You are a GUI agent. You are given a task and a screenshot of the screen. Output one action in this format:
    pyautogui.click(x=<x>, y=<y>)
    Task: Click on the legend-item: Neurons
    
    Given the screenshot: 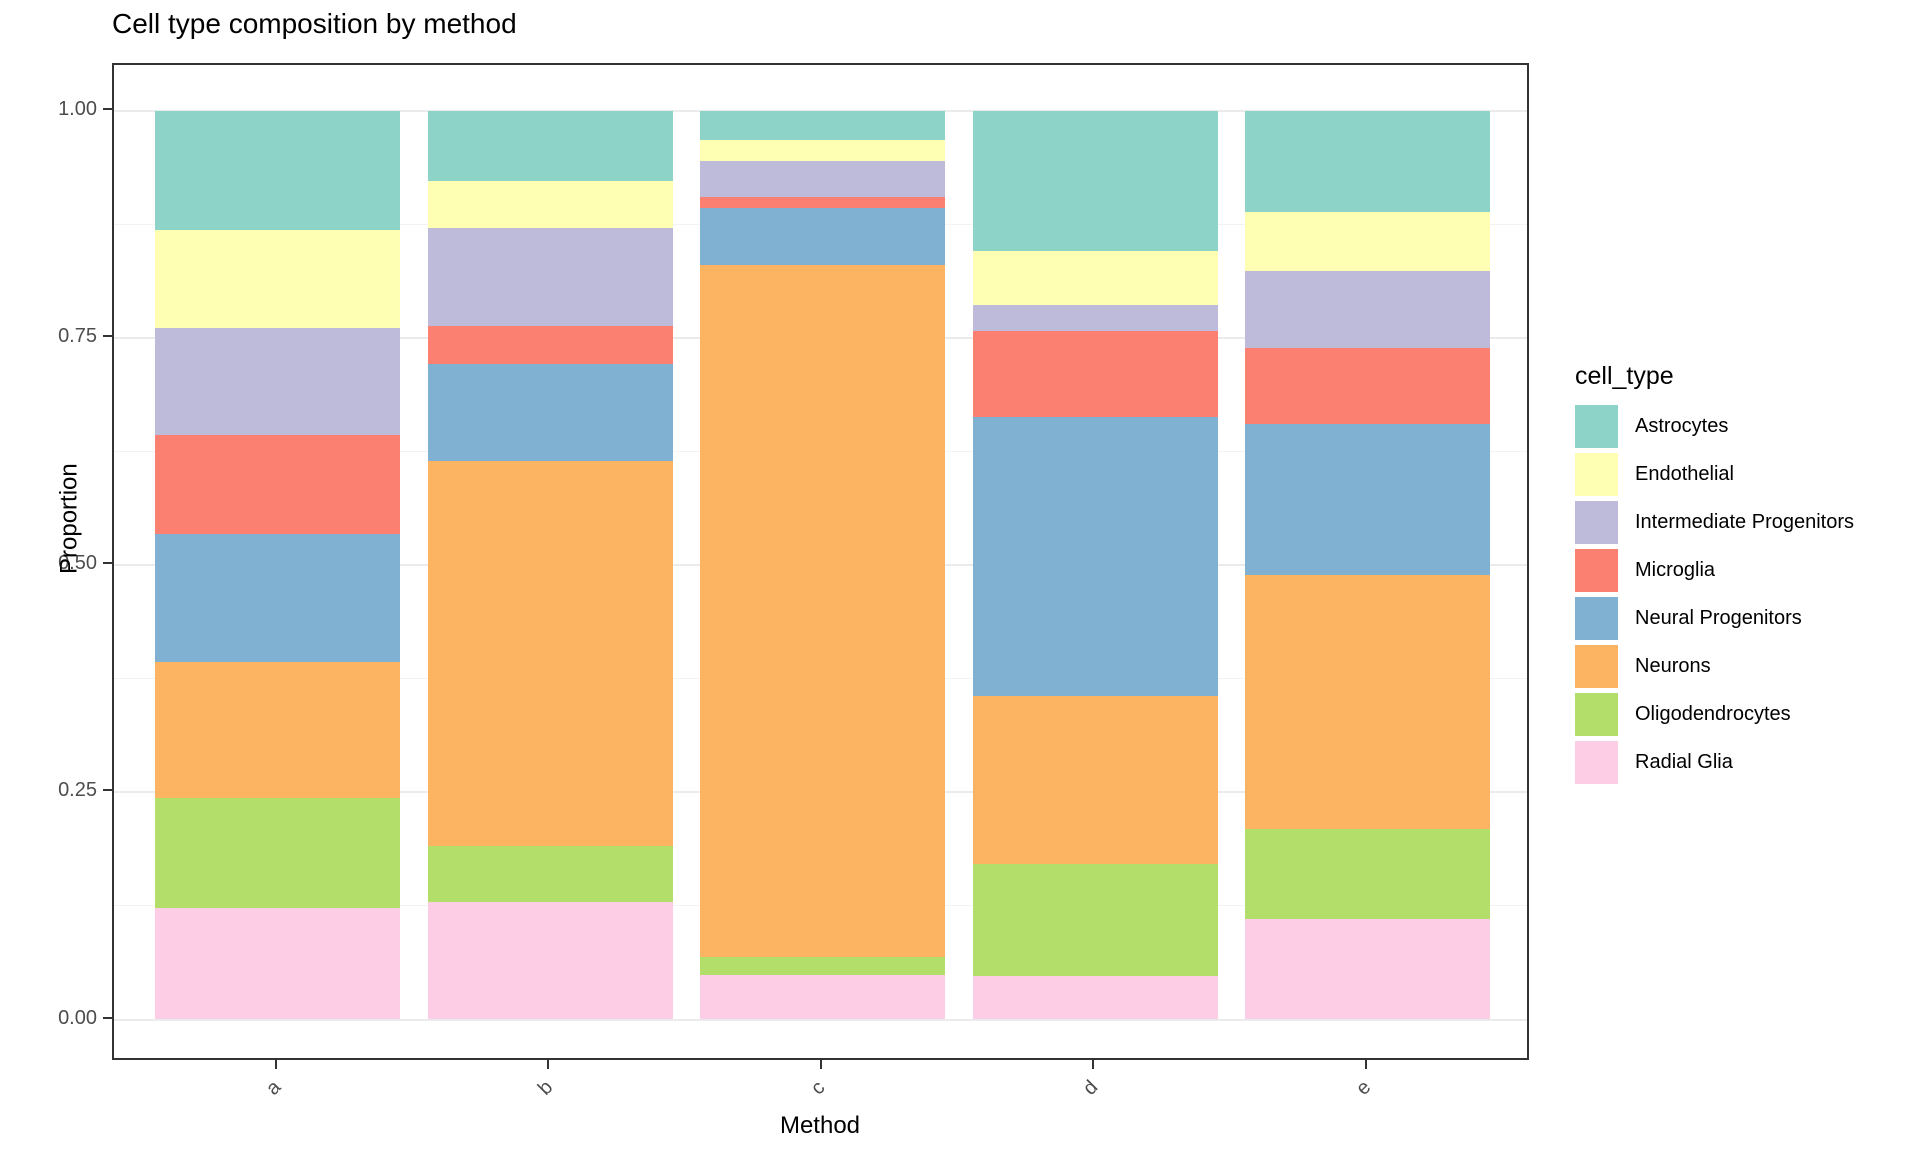 What is the action you would take?
    pyautogui.click(x=1714, y=666)
    